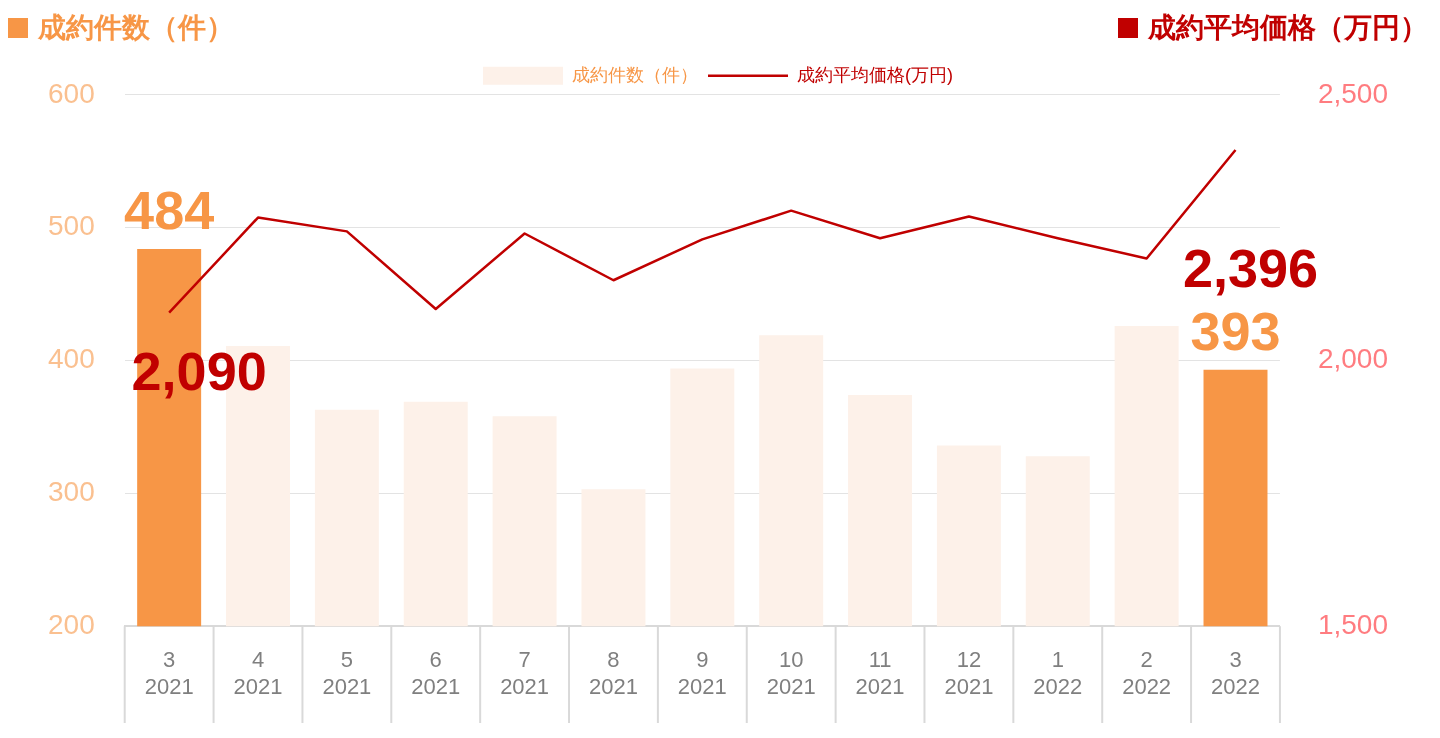 Image resolution: width=1440 pixels, height=738 pixels. I want to click on y-tick-label: 500, so click(71, 226).